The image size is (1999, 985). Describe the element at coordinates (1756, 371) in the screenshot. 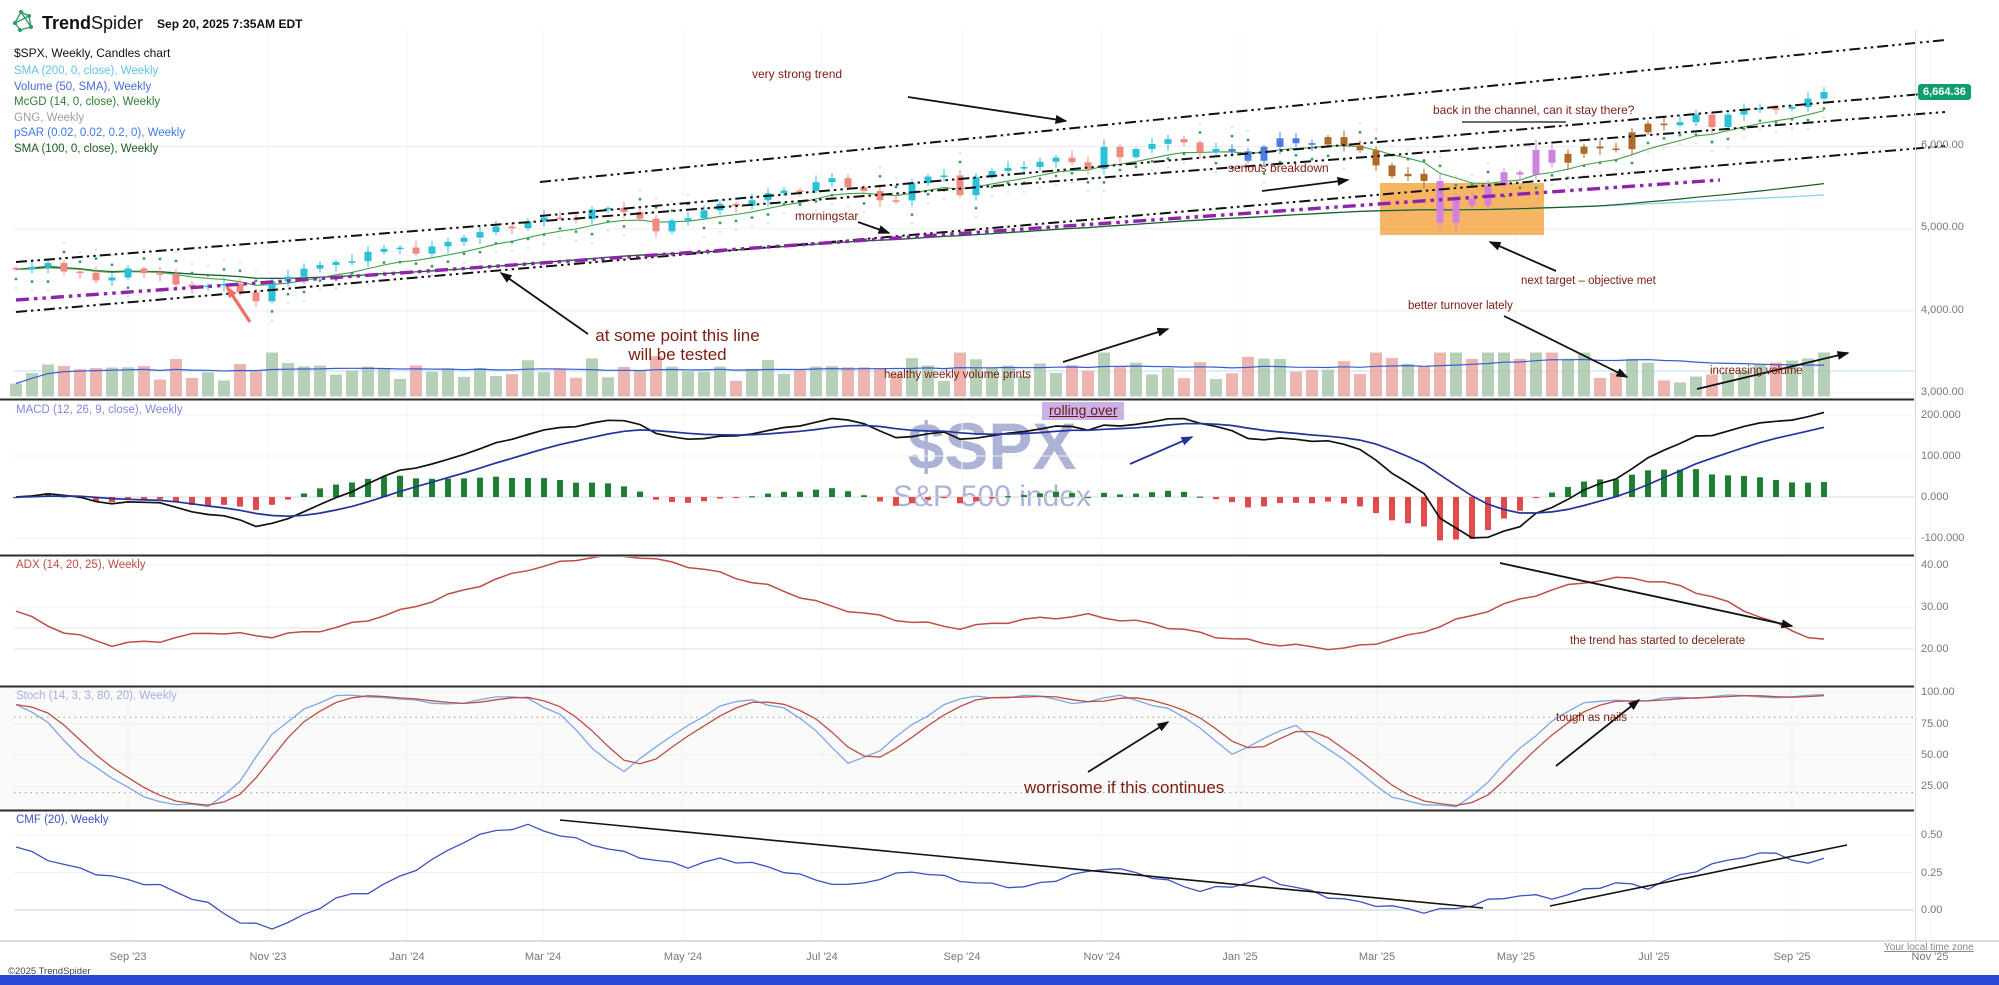

I see `annotation-increasing-volume: increasing volume` at that location.